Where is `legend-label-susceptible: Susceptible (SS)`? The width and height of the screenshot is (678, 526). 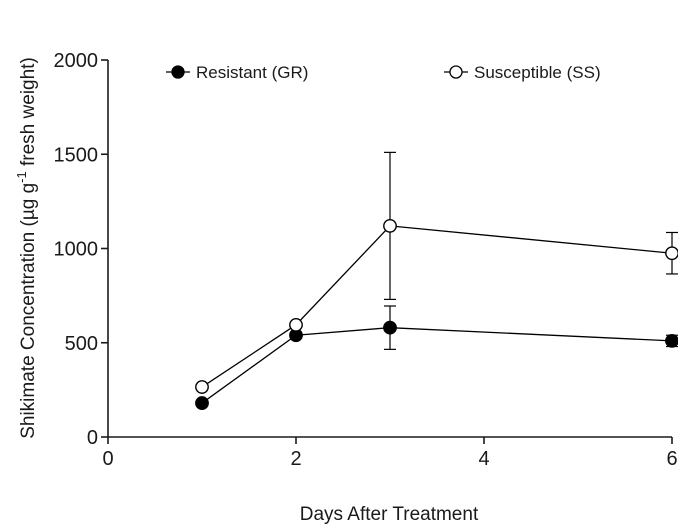
legend-label-susceptible: Susceptible (SS) is located at coordinates (537, 72).